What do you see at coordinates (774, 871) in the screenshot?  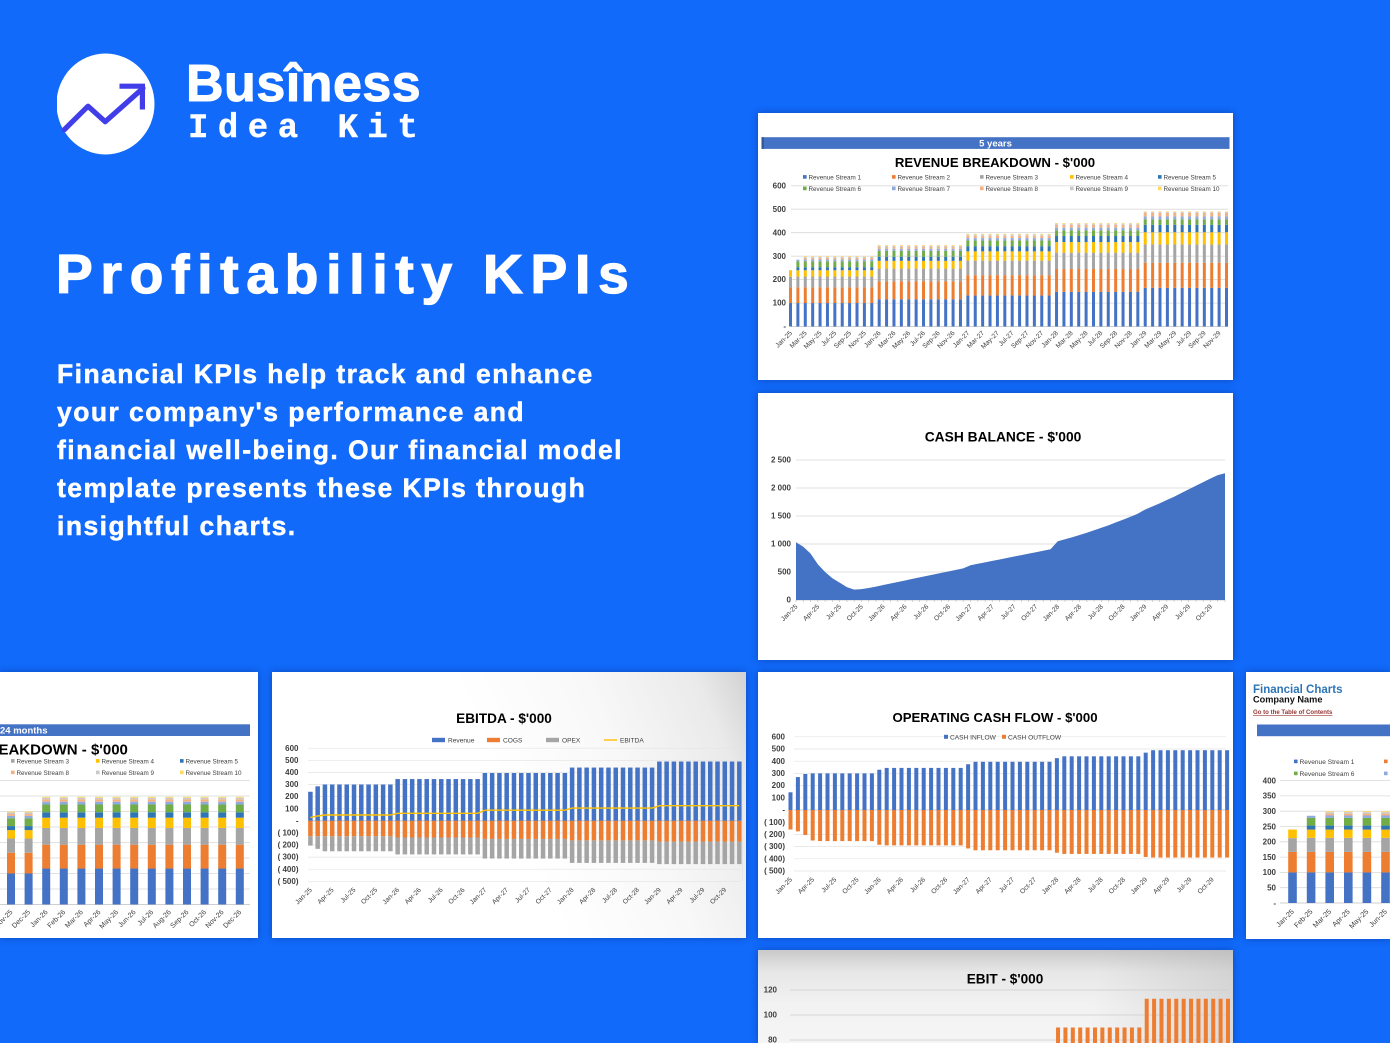 I see `svg-text: ( 500)` at bounding box center [774, 871].